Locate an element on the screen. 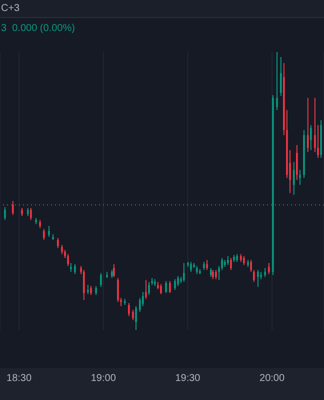  x-tick-label: 20:00 is located at coordinates (272, 378).